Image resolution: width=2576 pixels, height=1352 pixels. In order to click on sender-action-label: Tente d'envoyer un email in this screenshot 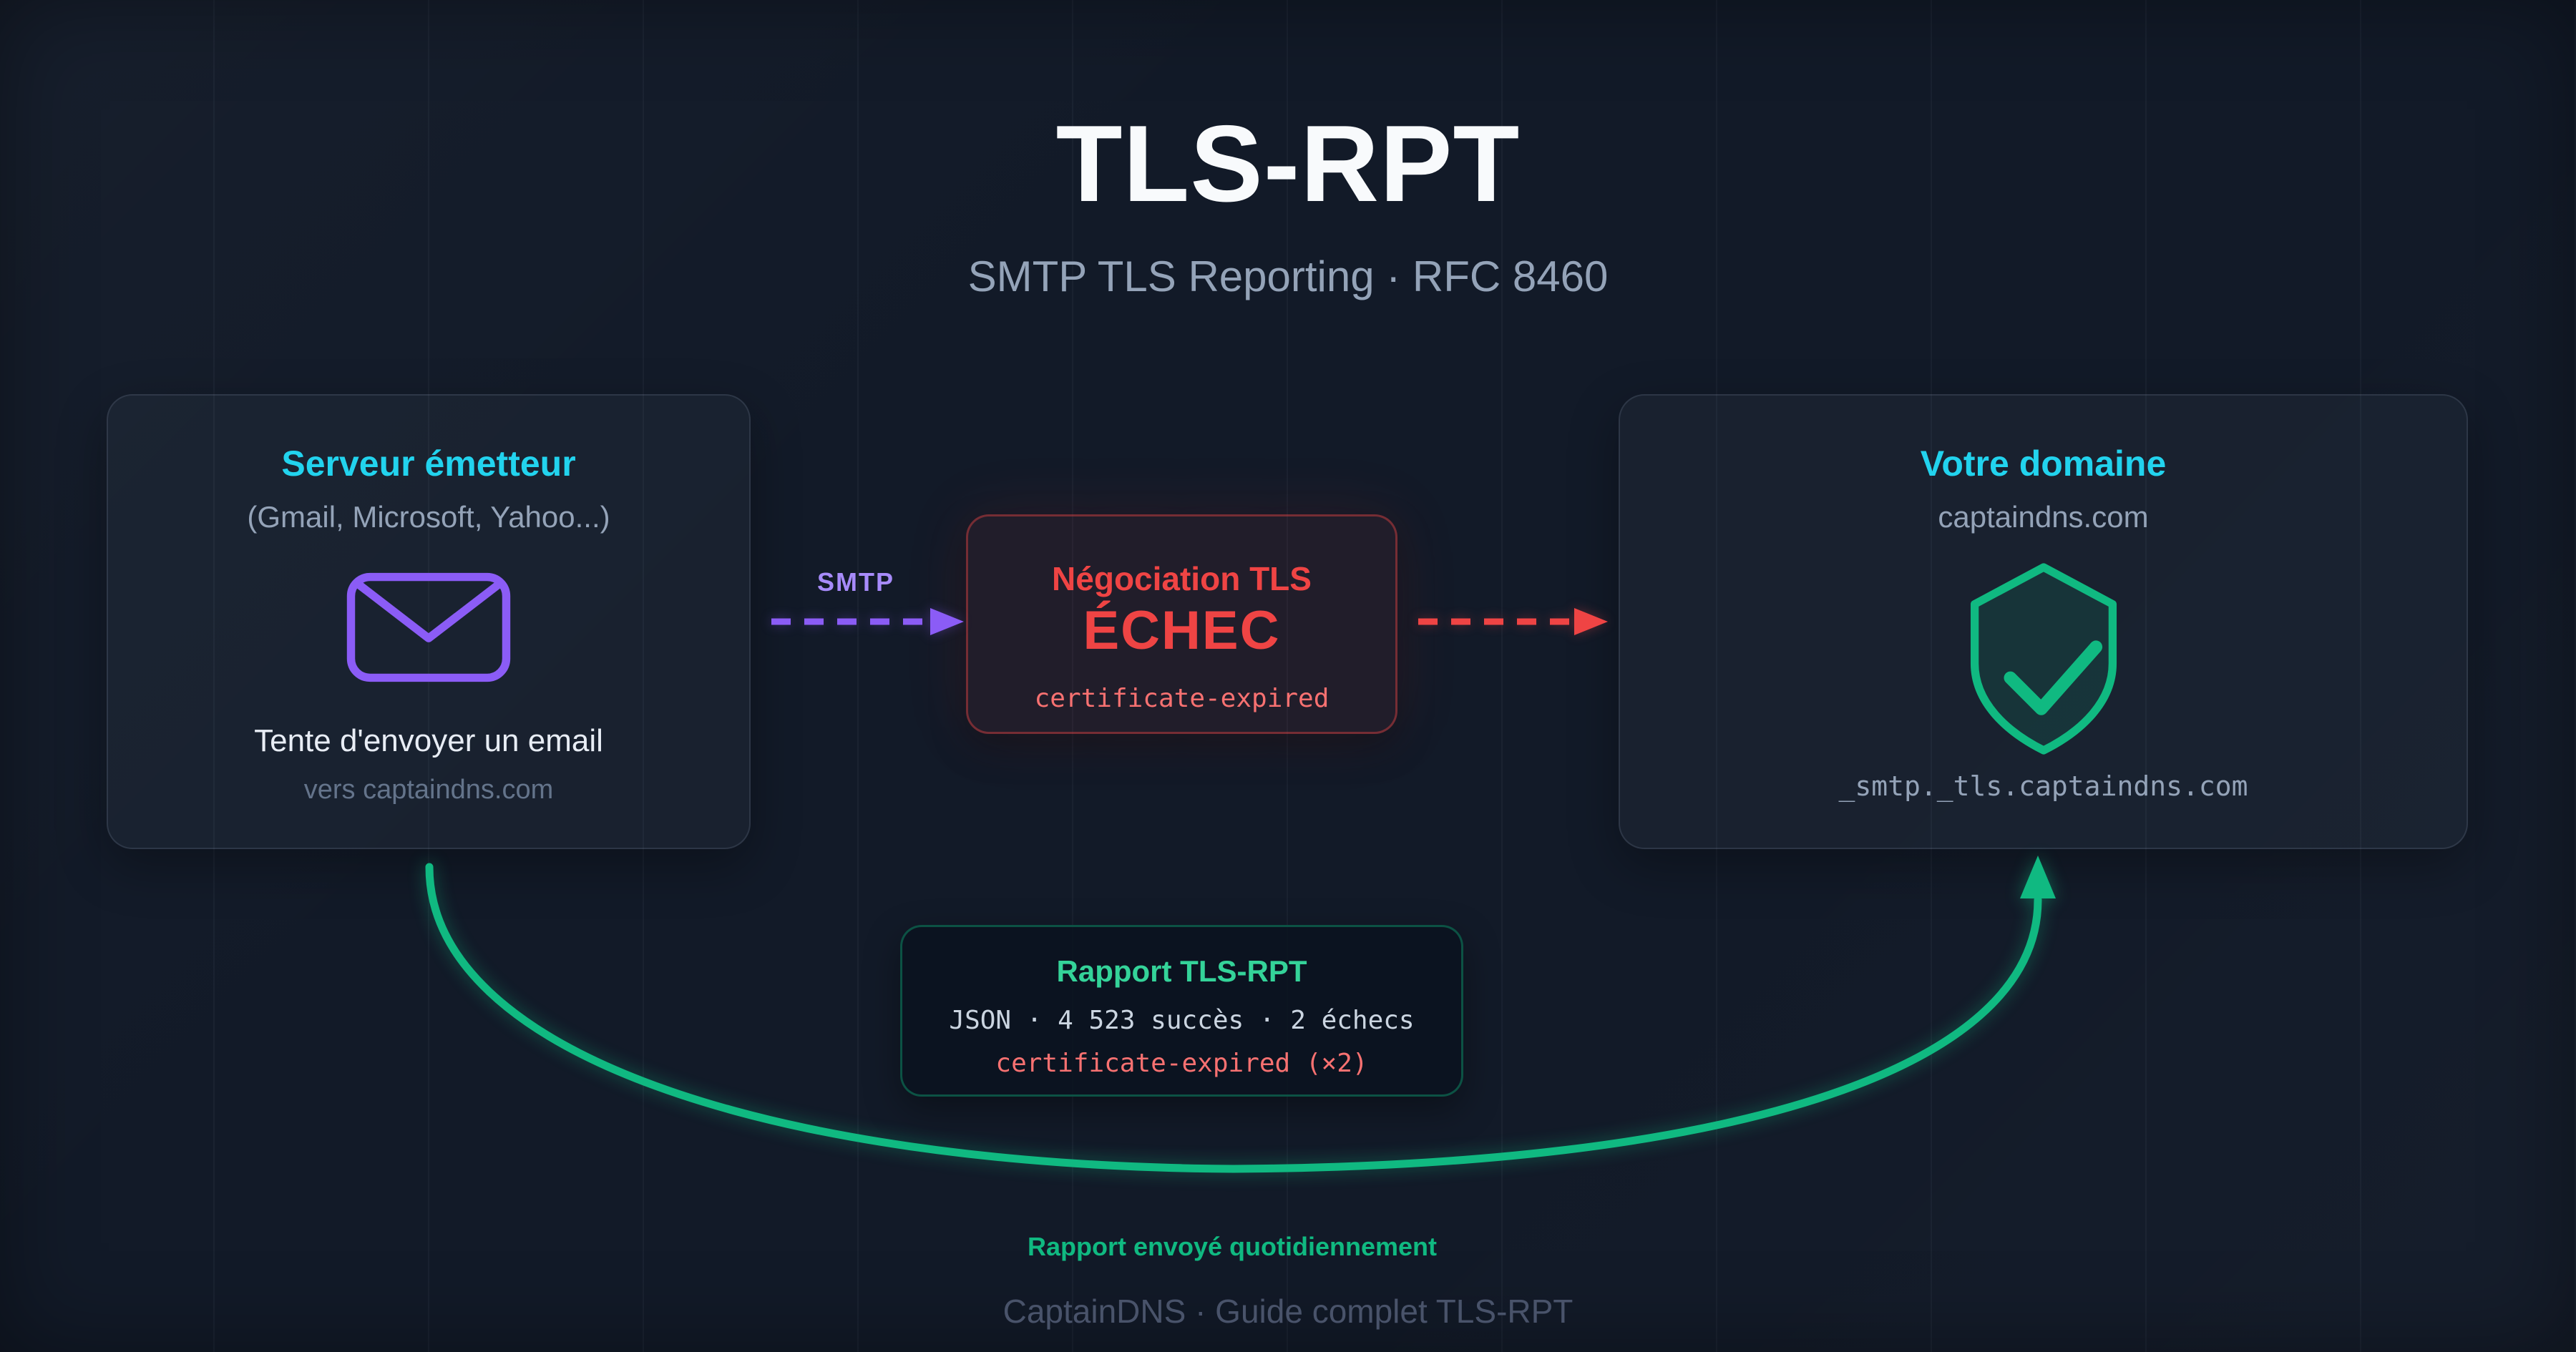, I will do `click(428, 741)`.